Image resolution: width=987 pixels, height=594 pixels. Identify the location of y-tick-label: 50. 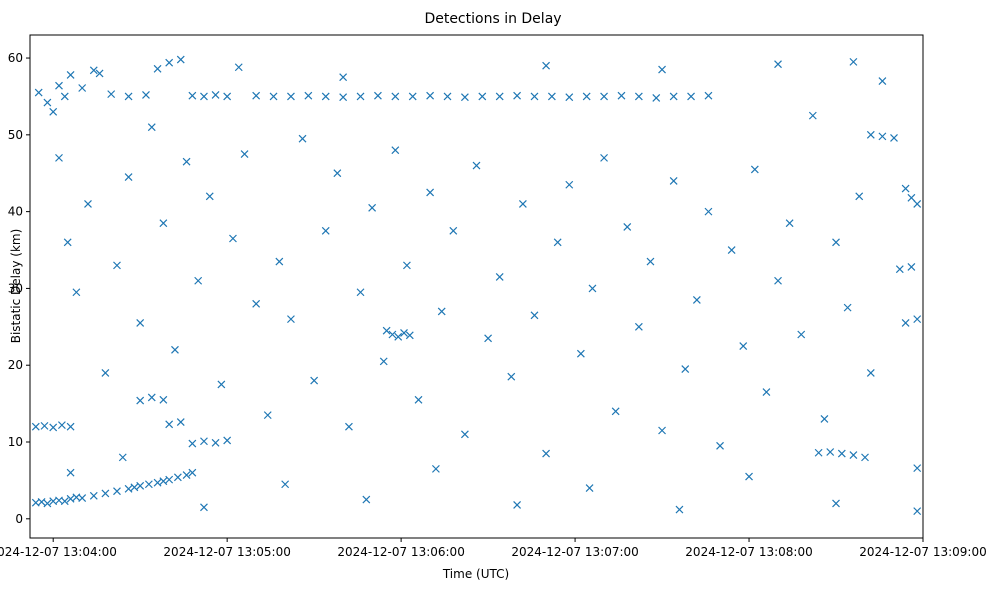
(15, 135).